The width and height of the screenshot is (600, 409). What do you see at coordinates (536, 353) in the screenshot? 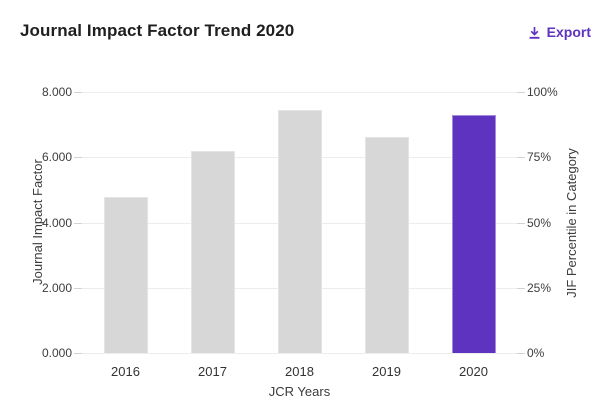
I see `right-axis-tick-label: 0%` at bounding box center [536, 353].